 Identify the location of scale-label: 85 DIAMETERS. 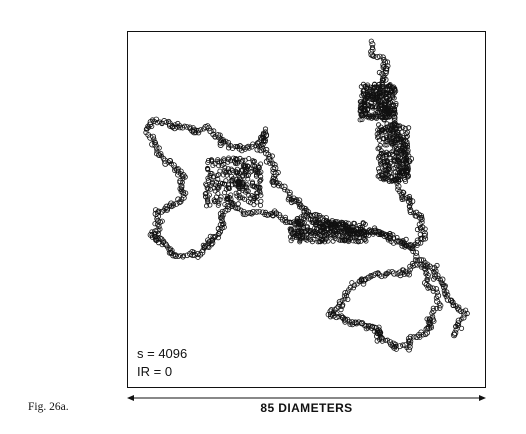
(306, 408).